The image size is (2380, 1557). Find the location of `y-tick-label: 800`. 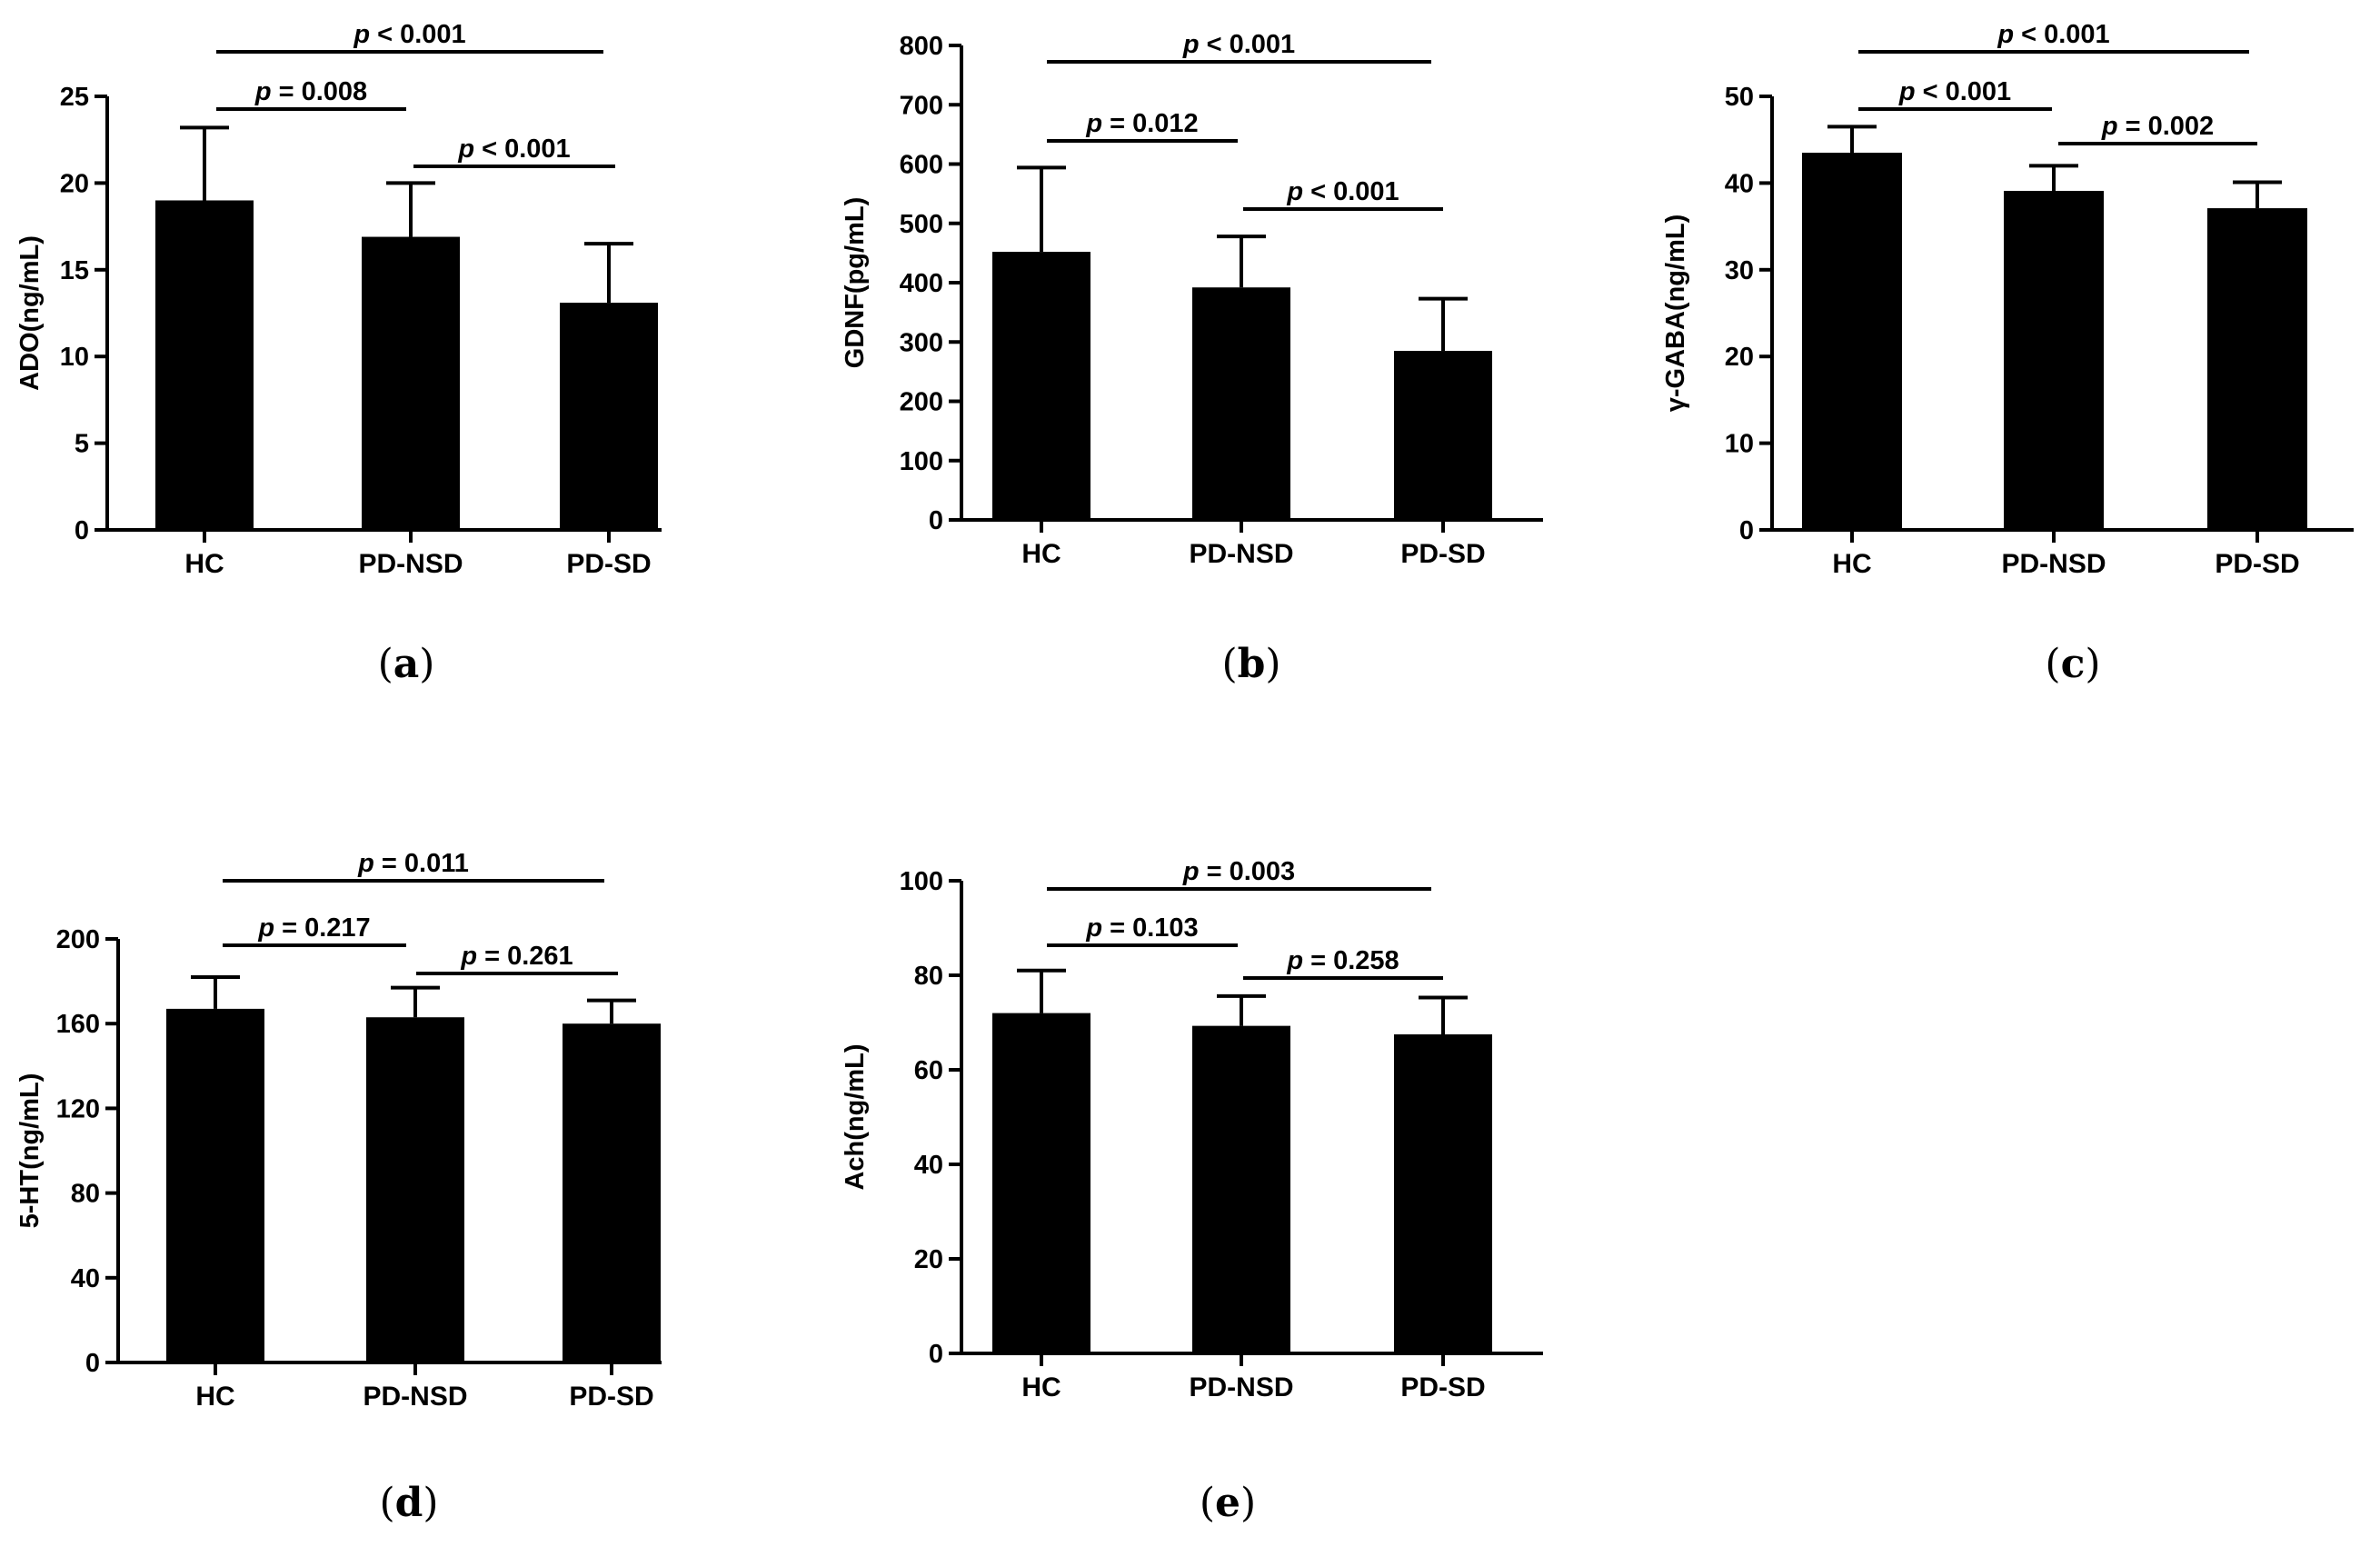

y-tick-label: 800 is located at coordinates (921, 46).